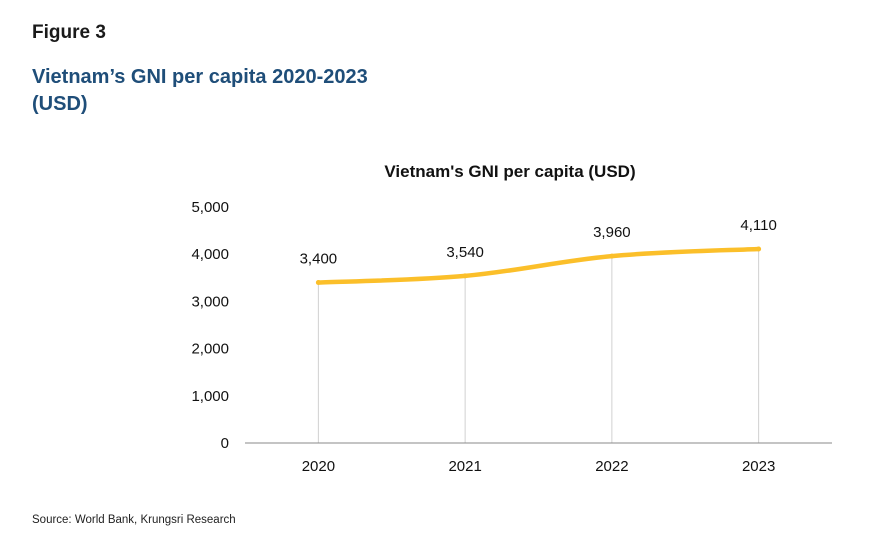 This screenshot has height=549, width=870. I want to click on page-title: Vietnam’s GNI per capita 2020-2023 (USD), so click(200, 91).